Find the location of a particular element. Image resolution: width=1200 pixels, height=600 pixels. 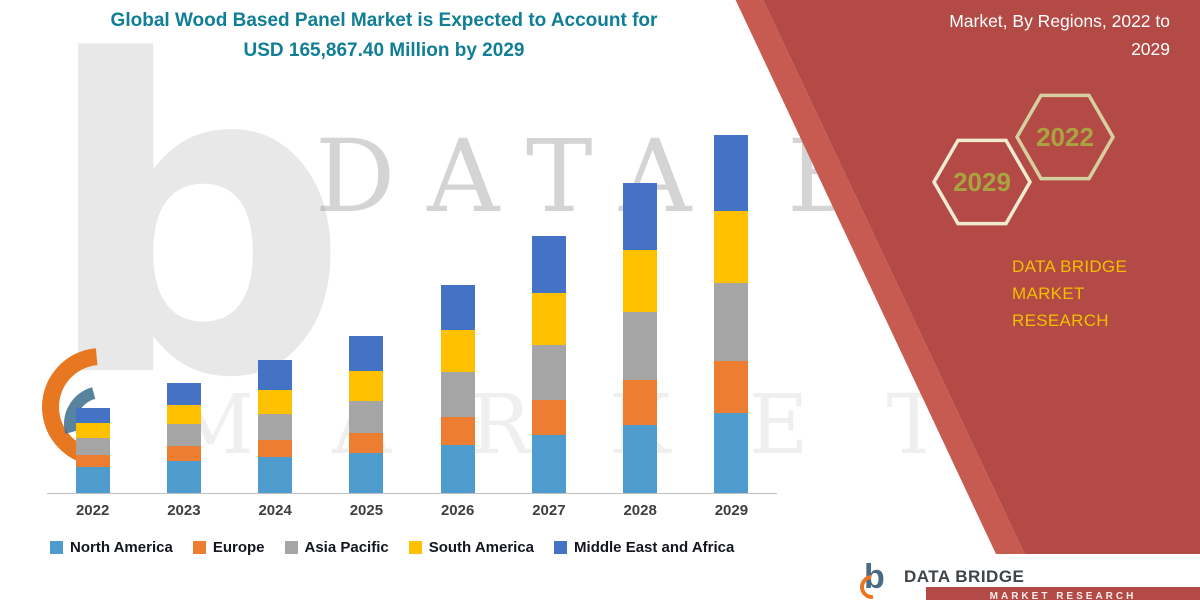

hexagon-2029-icon is located at coordinates (982, 182).